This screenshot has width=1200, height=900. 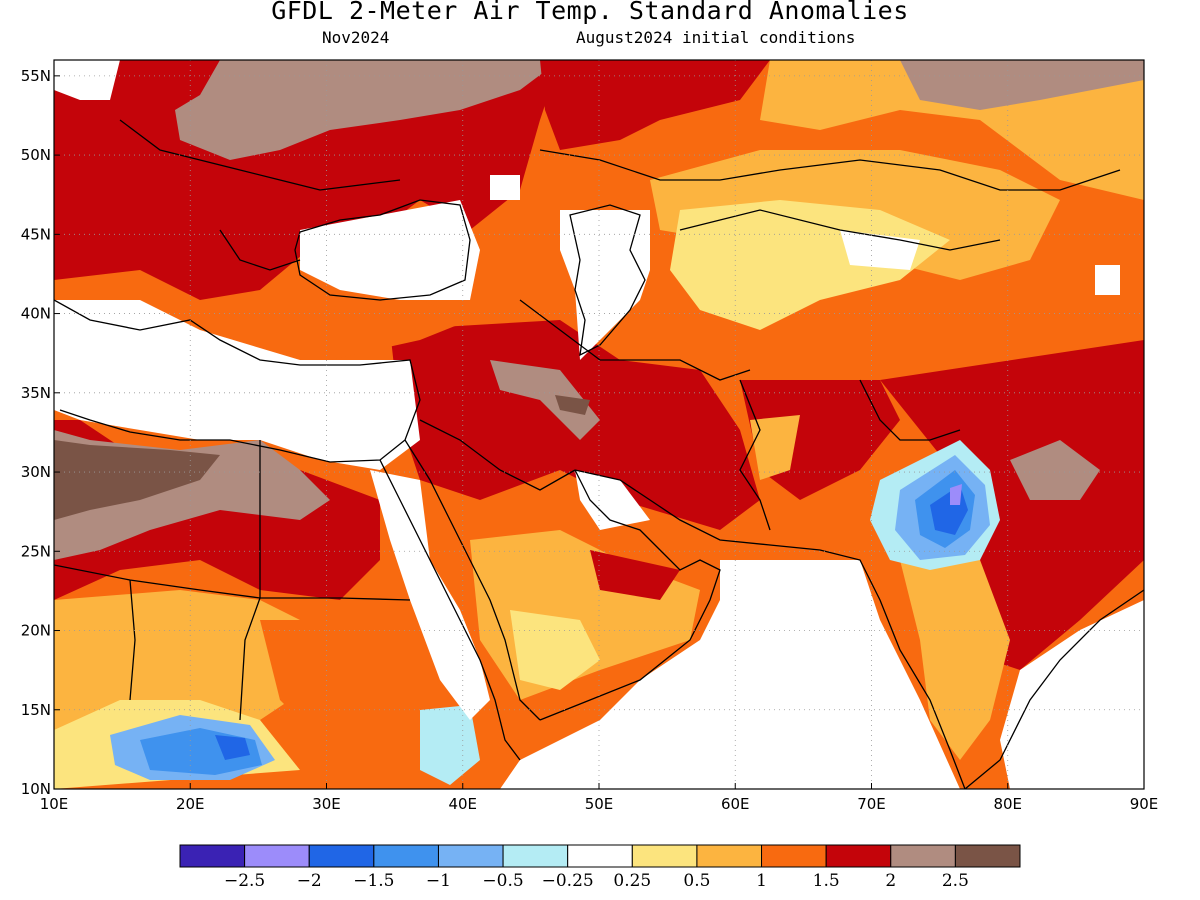 I want to click on red-sea-west-coast, so click(x=450, y=610).